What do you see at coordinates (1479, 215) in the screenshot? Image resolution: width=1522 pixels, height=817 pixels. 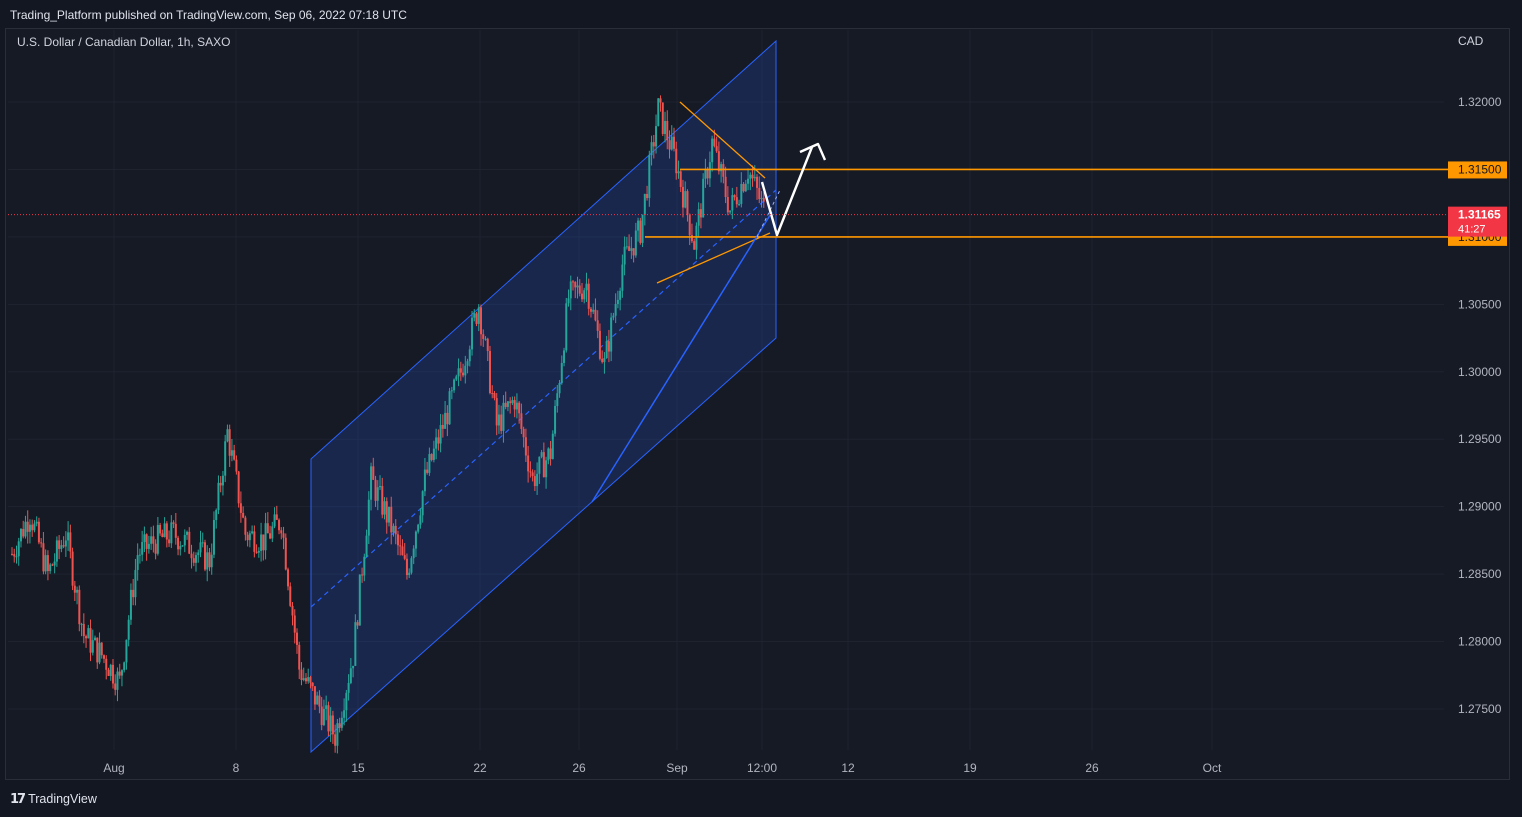 I see `last-price-label: 1.31165` at bounding box center [1479, 215].